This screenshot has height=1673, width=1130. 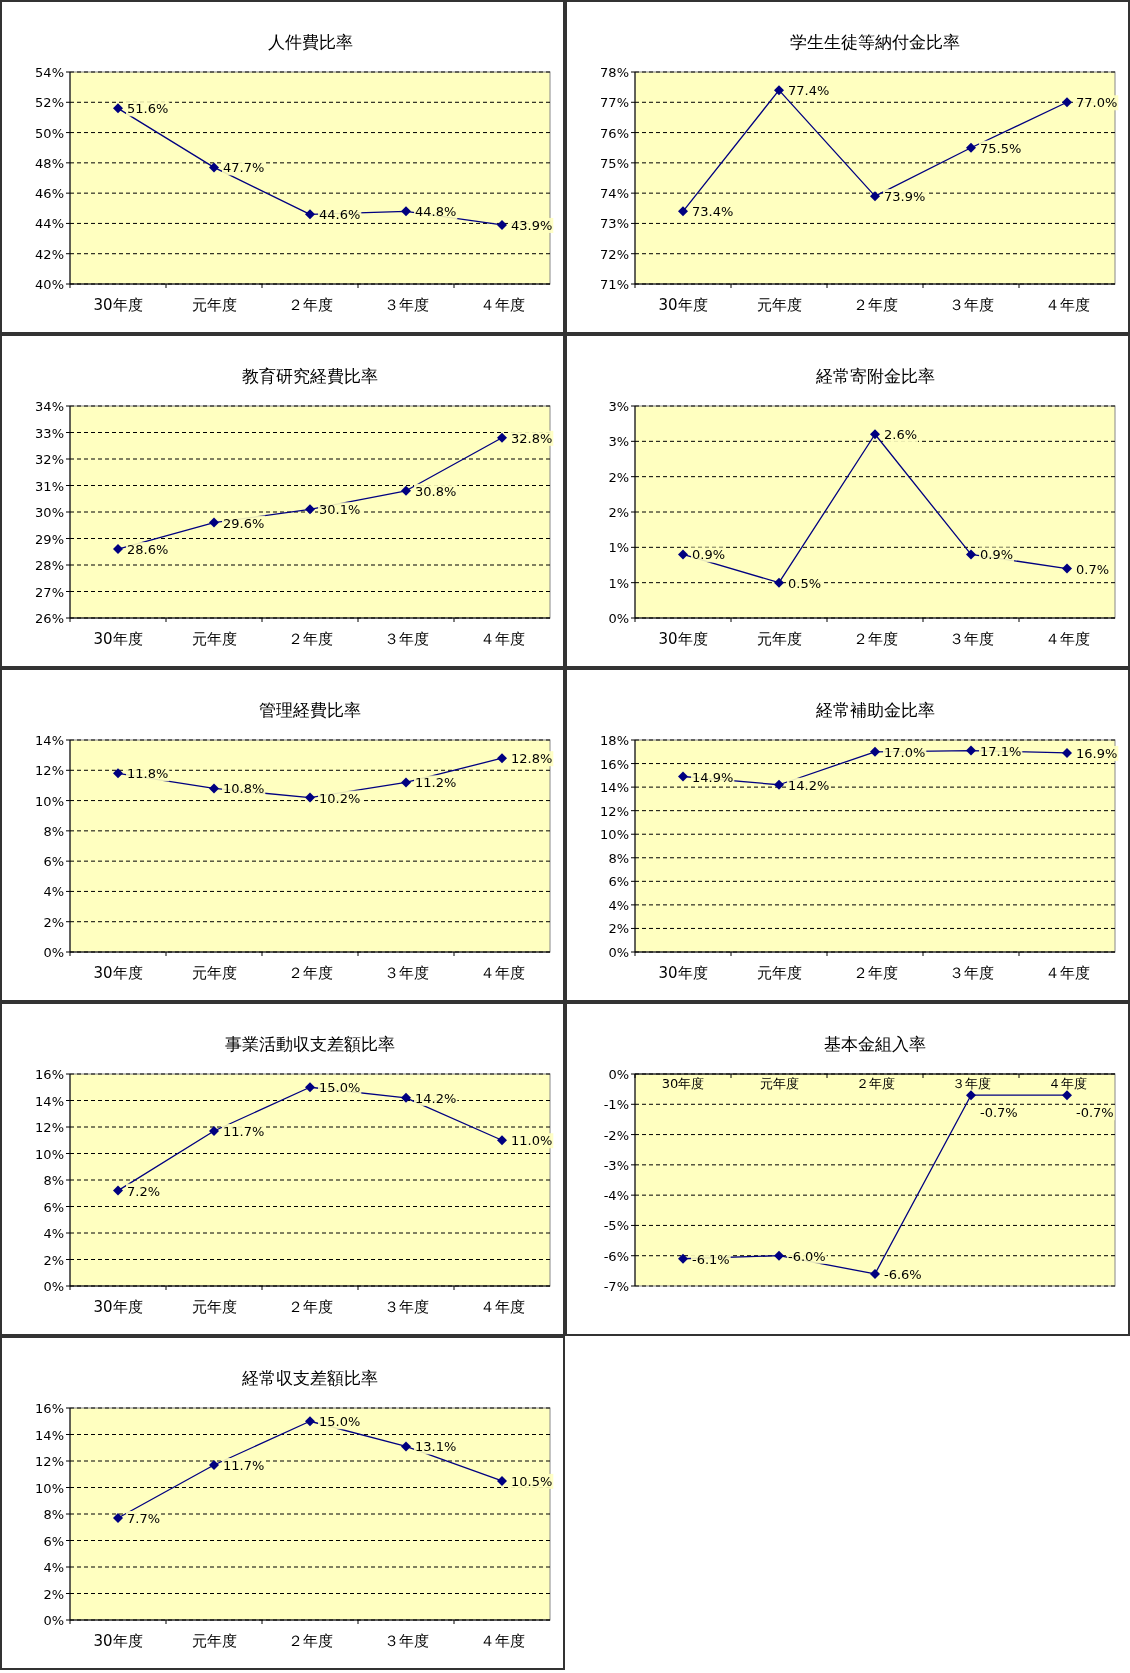 I want to click on y-tick-label: -1%, so click(x=616, y=1105).